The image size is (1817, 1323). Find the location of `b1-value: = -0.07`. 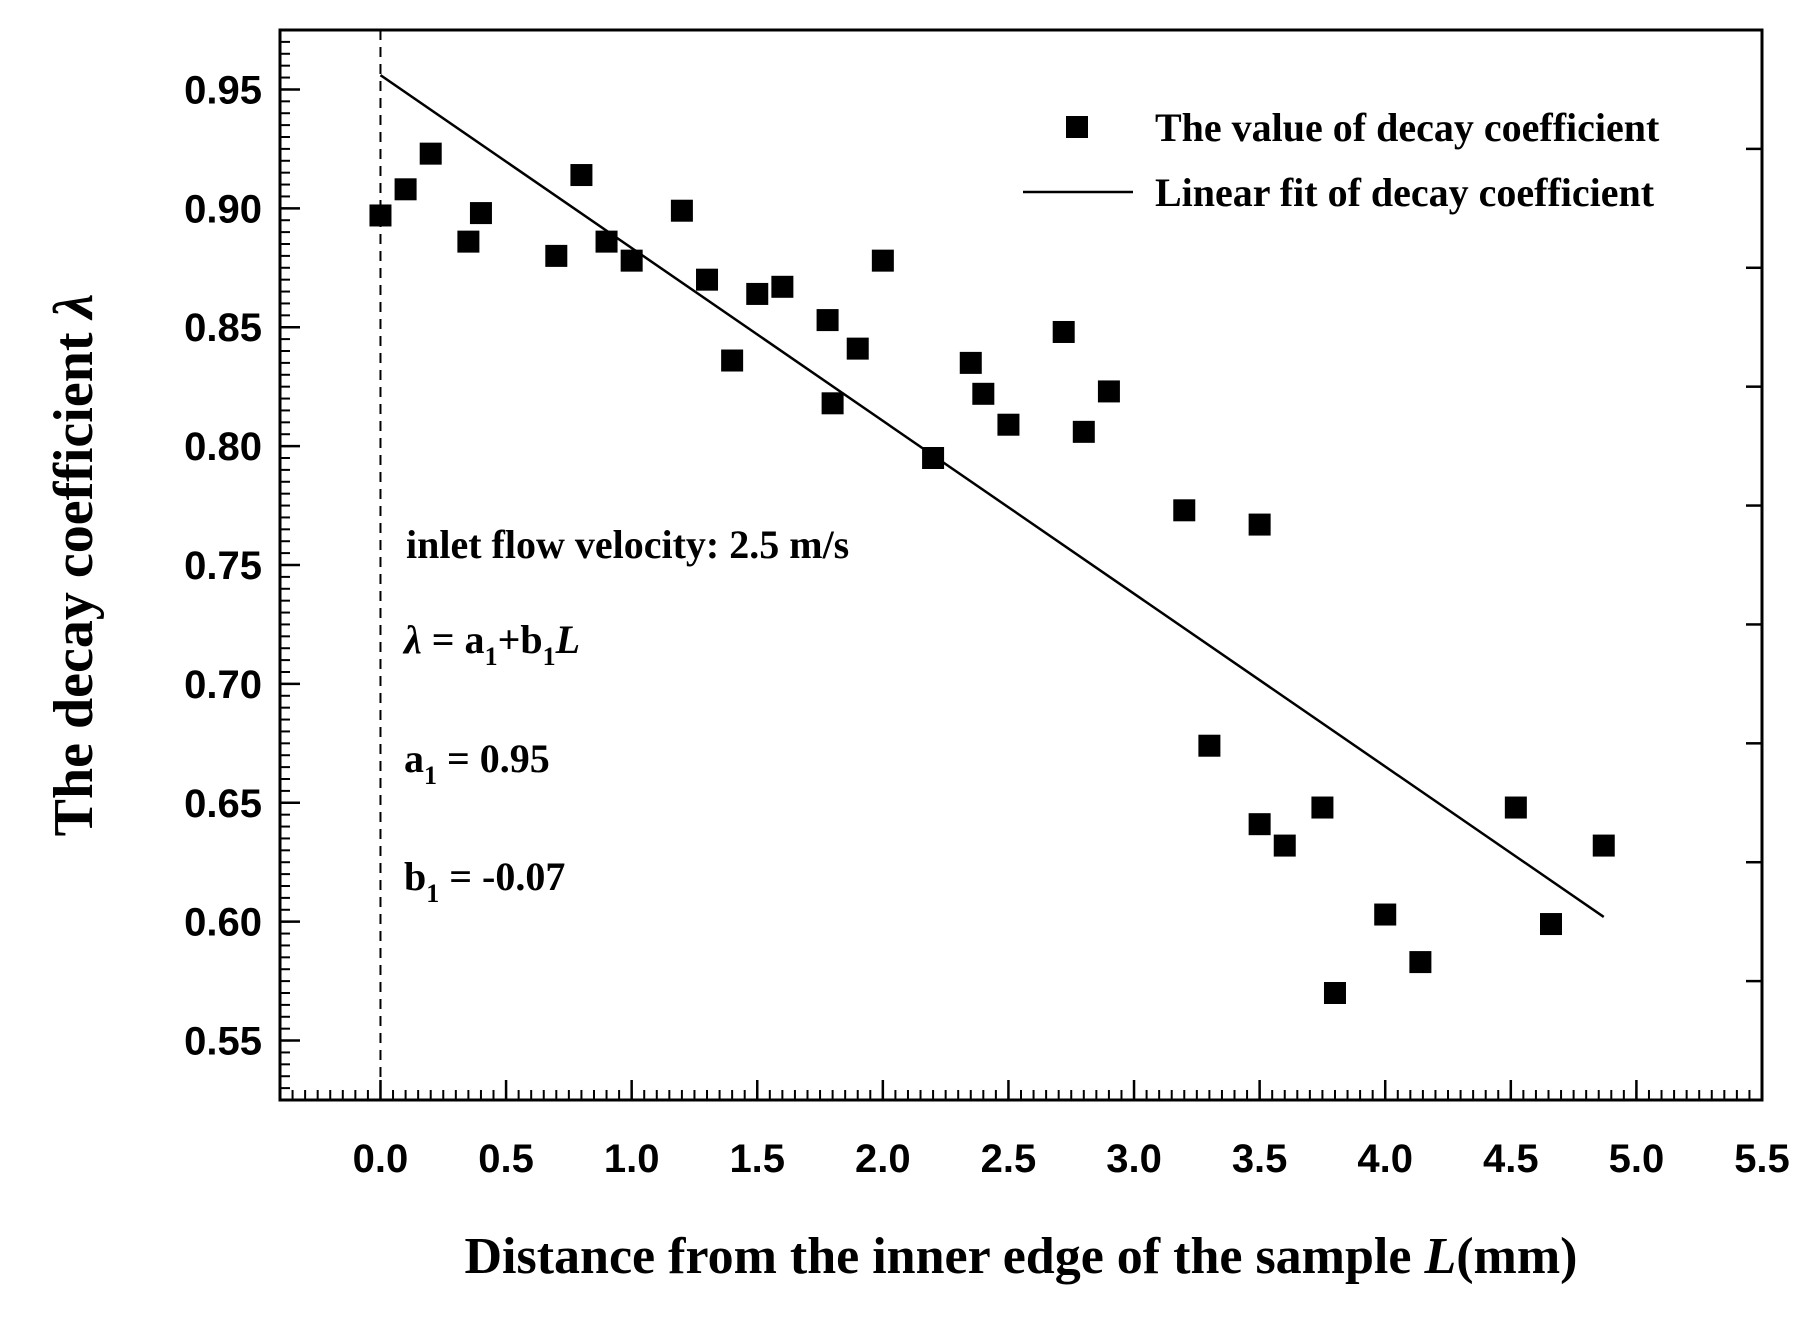

b1-value: = -0.07 is located at coordinates (502, 876).